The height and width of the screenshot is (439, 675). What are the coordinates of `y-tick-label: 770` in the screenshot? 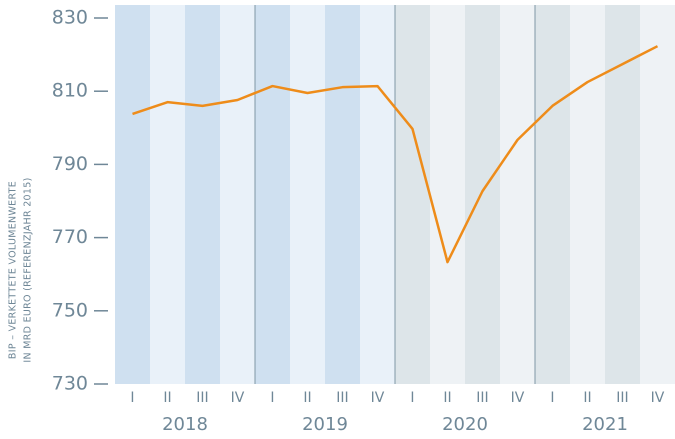 It's located at (70, 237).